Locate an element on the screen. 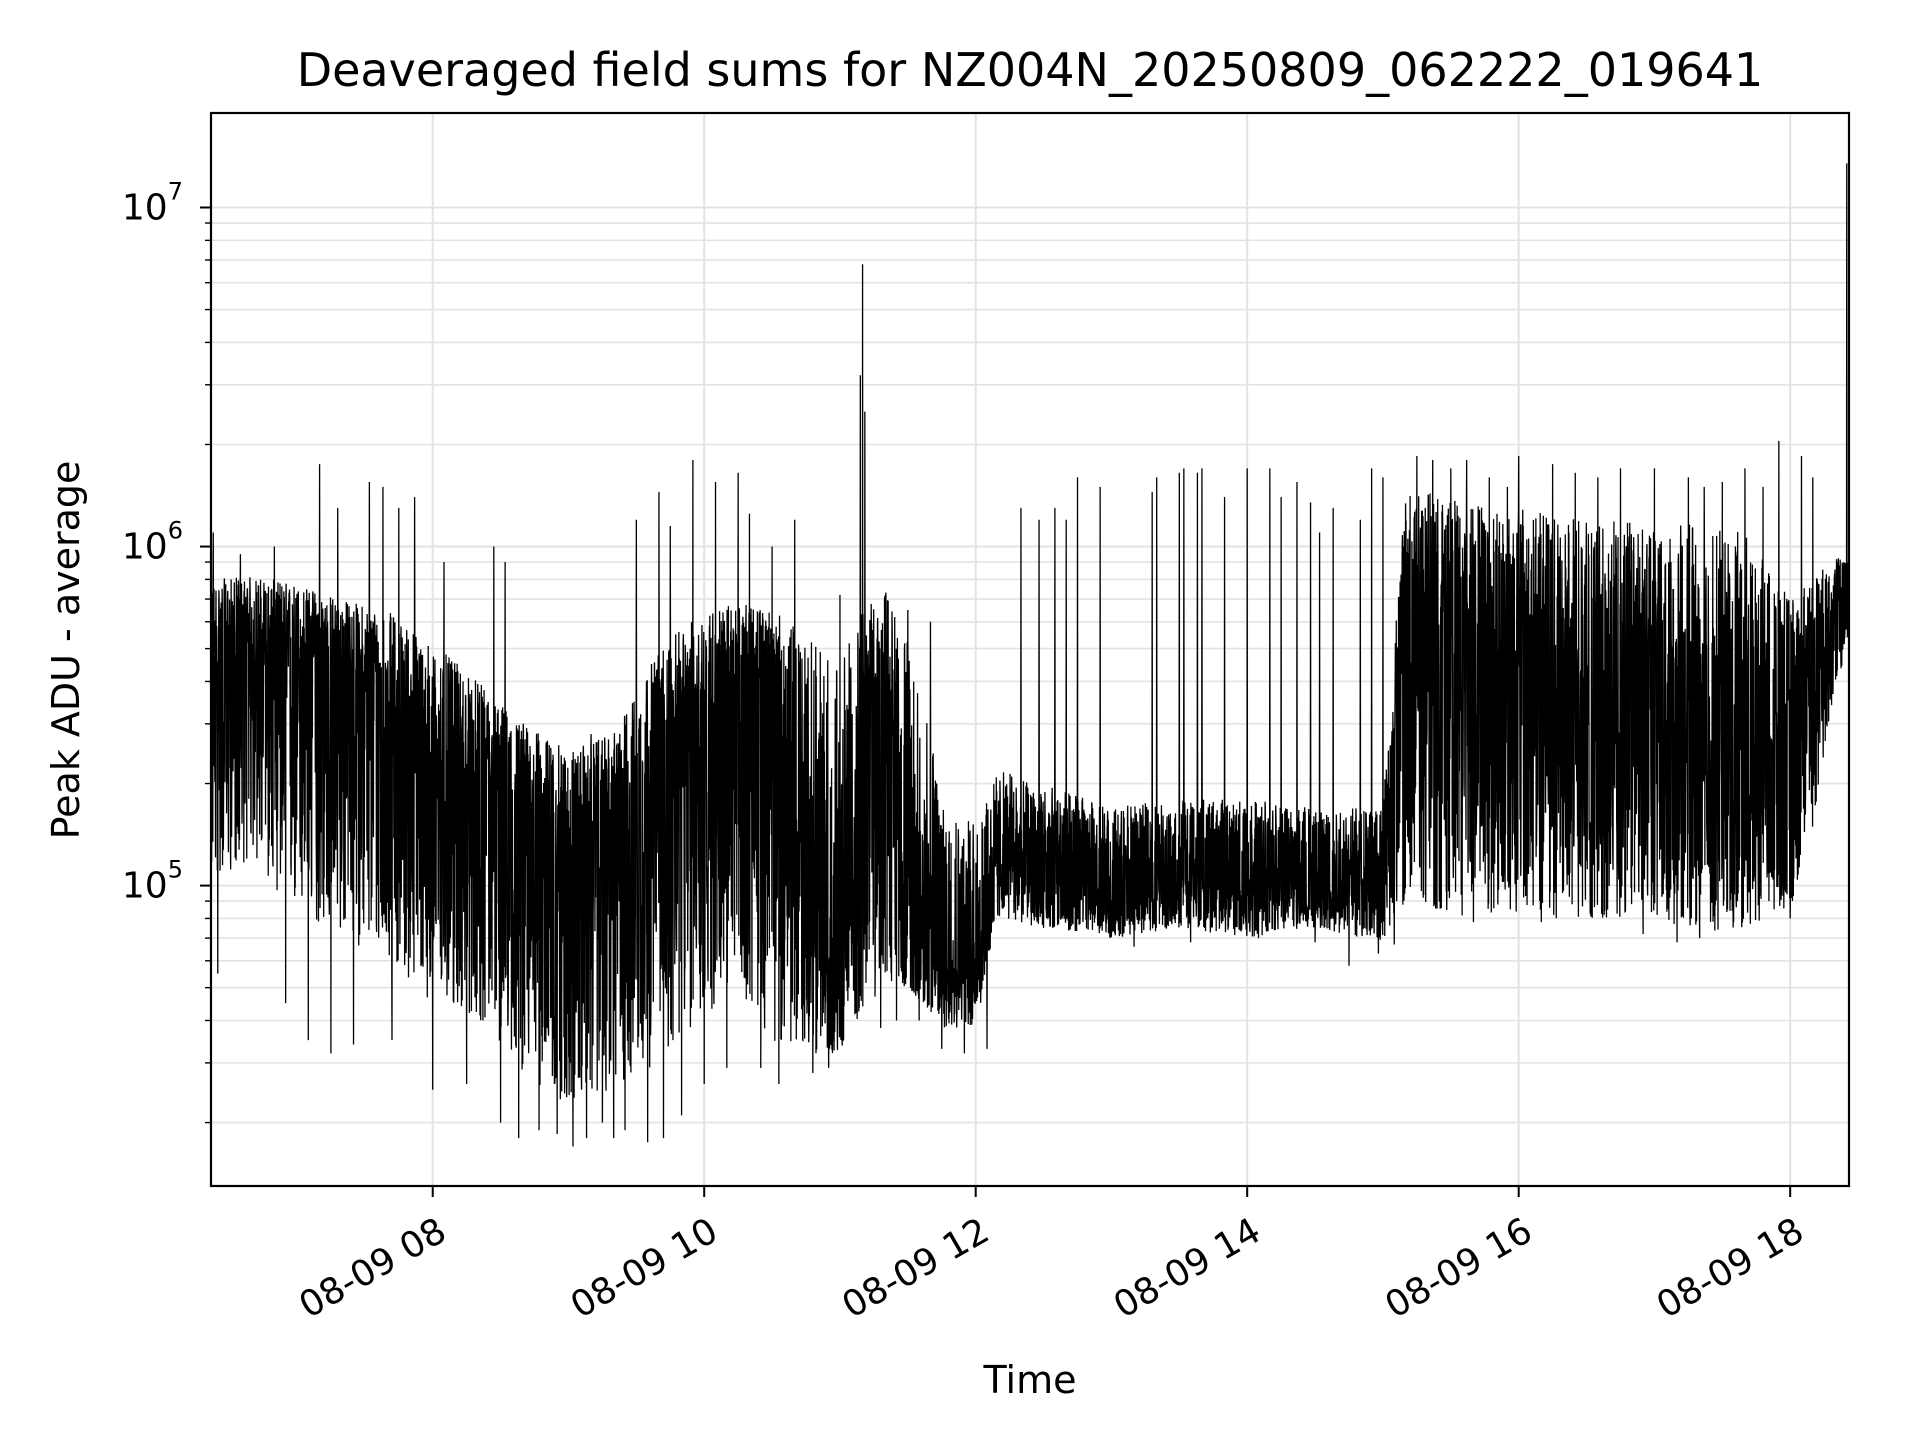 The image size is (1920, 1440). y-tick-label: 10⁶ is located at coordinates (152, 542).